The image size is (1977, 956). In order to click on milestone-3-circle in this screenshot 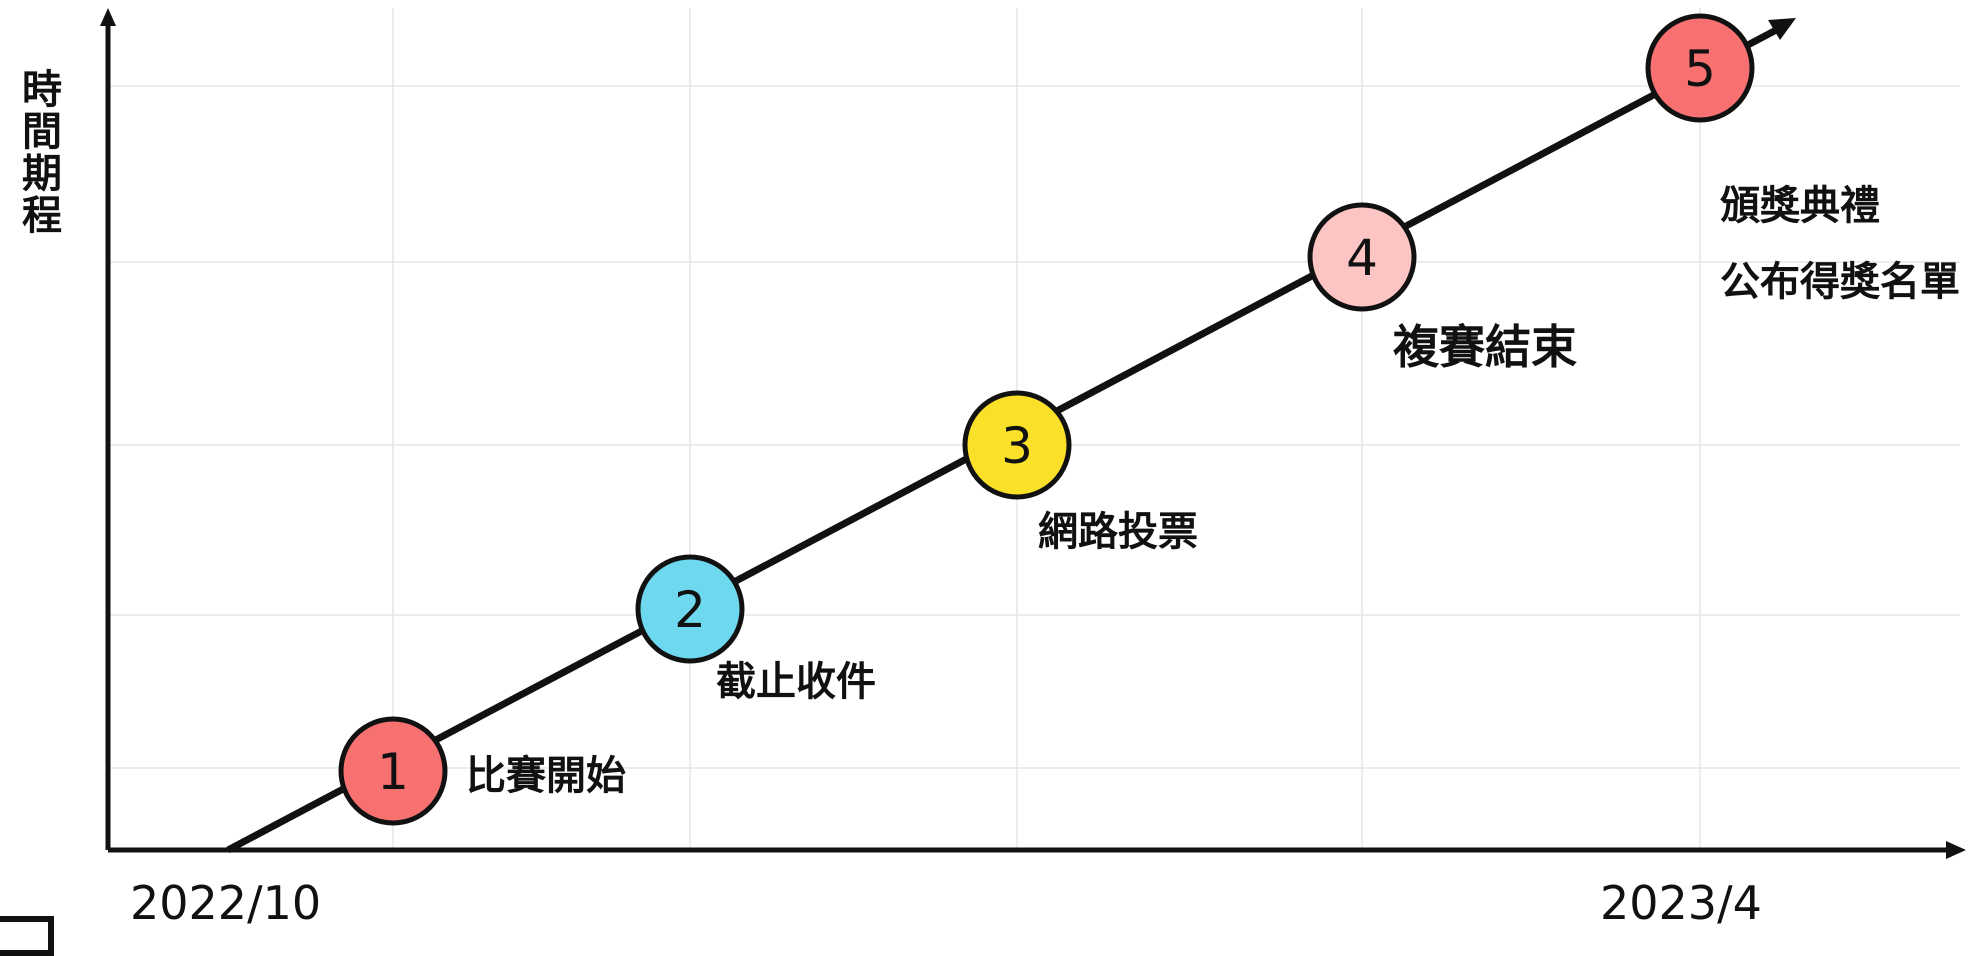, I will do `click(1017, 445)`.